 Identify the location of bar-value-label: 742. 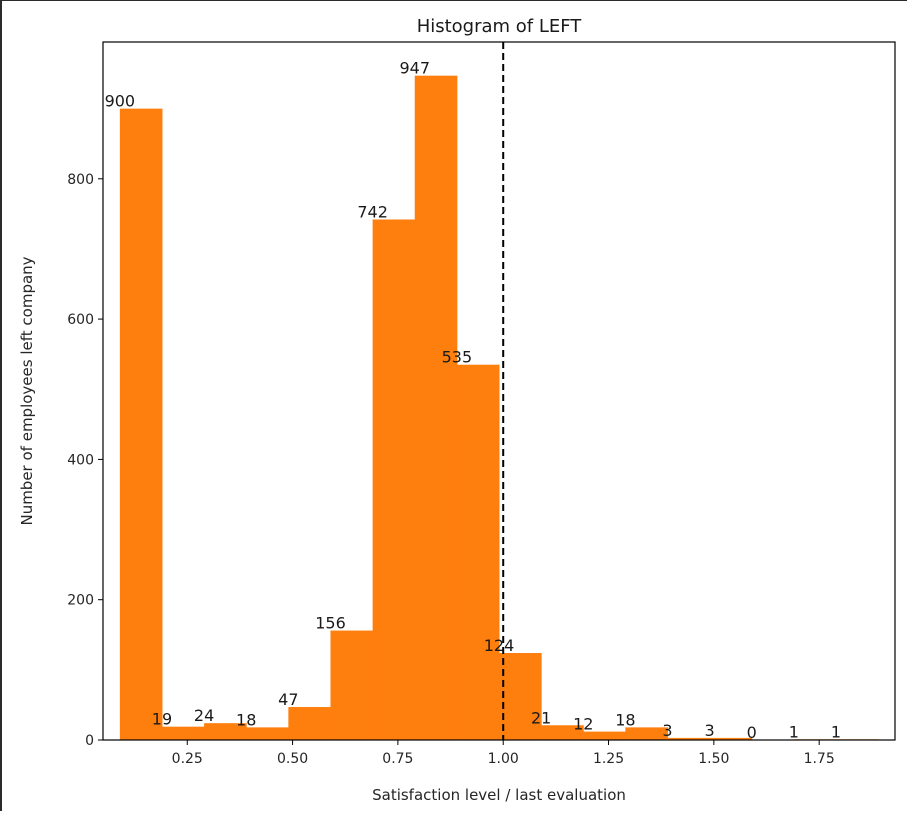
(372, 211).